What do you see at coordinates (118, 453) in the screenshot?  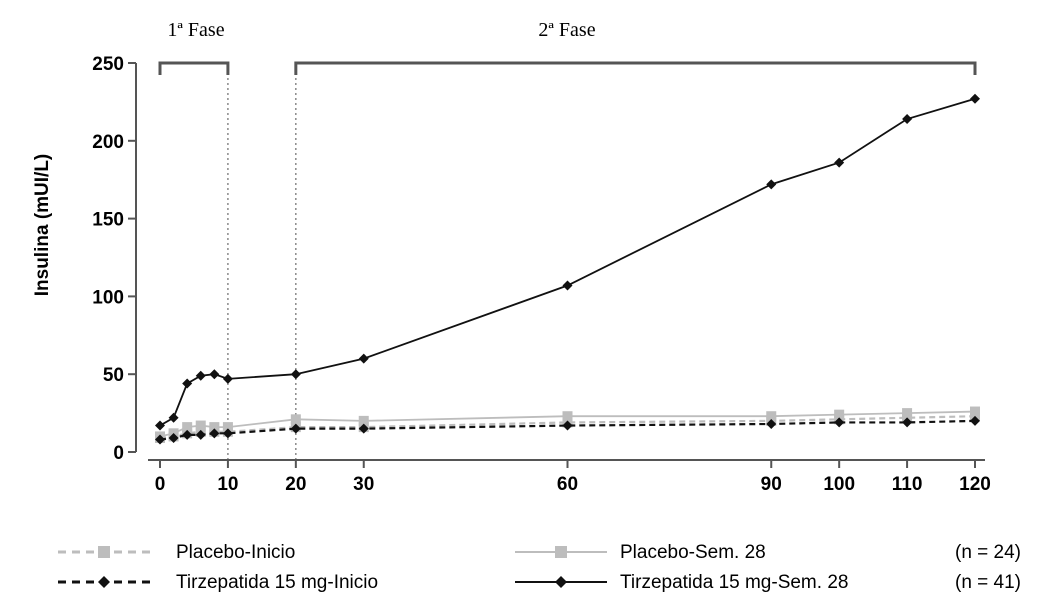 I see `y-tick-label-0: 0` at bounding box center [118, 453].